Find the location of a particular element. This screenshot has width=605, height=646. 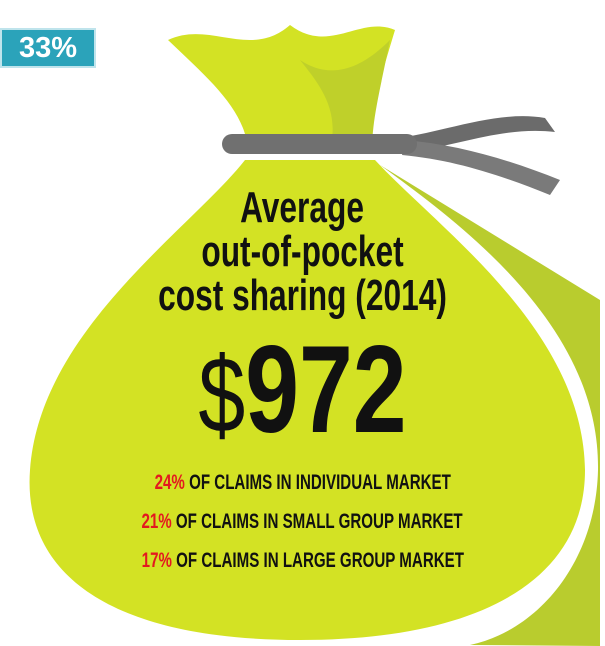

claim: 24% OF CLAIMS IN INDIVIDUAL MARKET is located at coordinates (302, 483).